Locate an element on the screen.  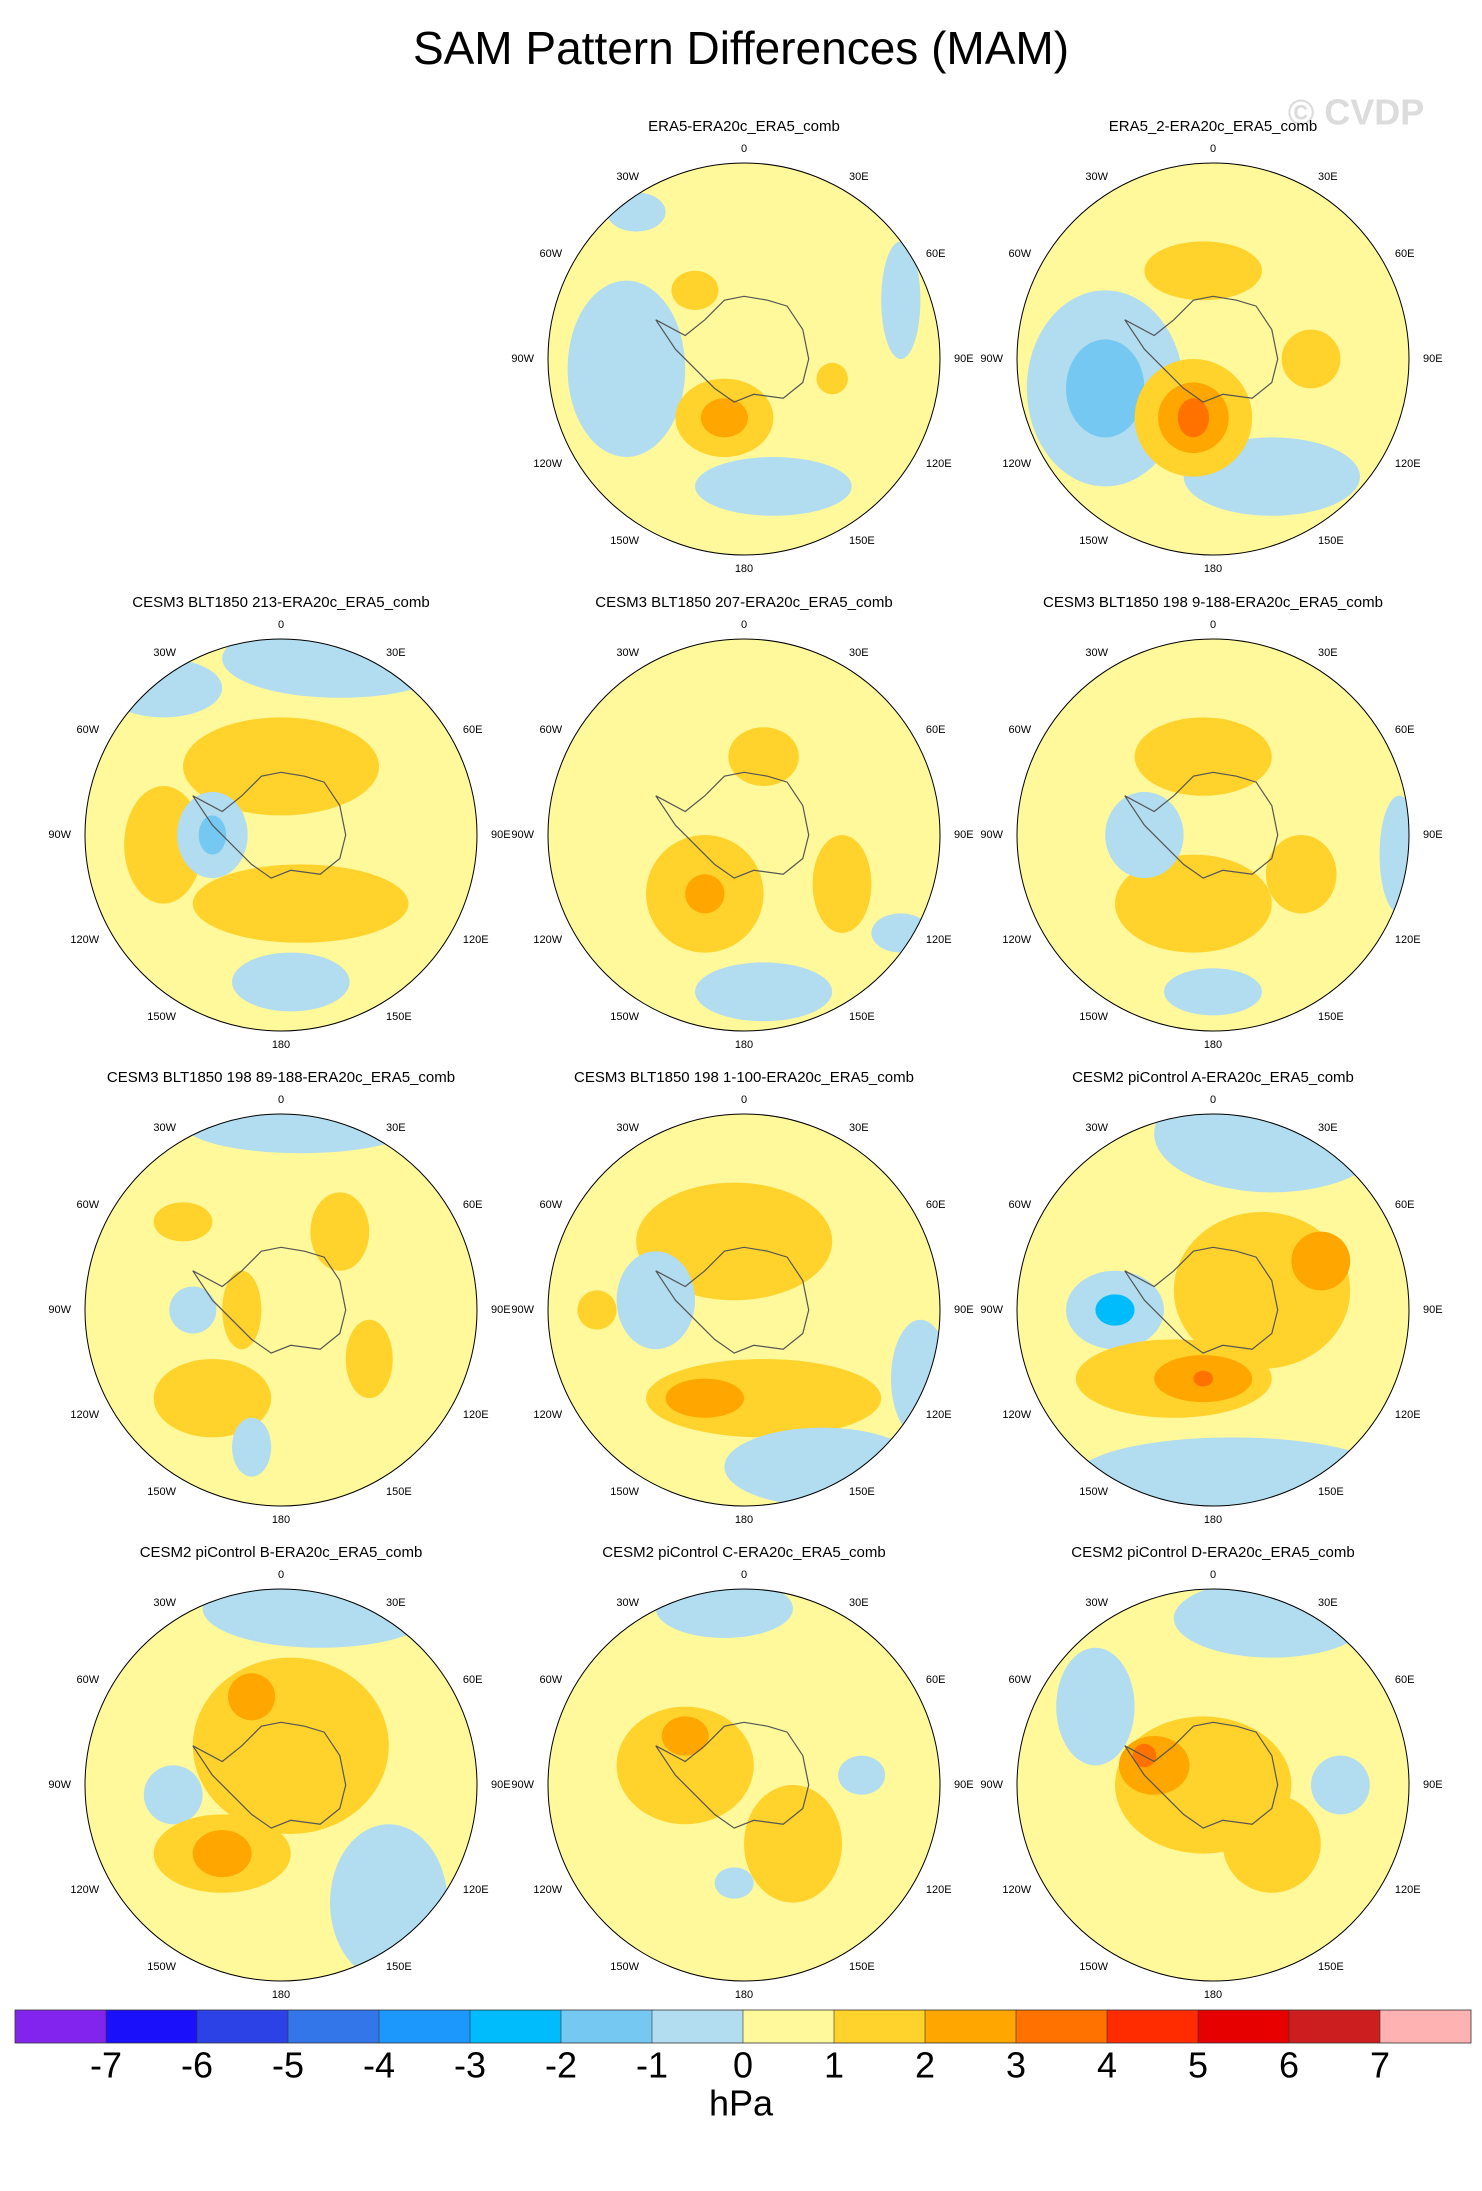
panel-title: ERA5-ERA20c_ERA5_comb is located at coordinates (744, 126).